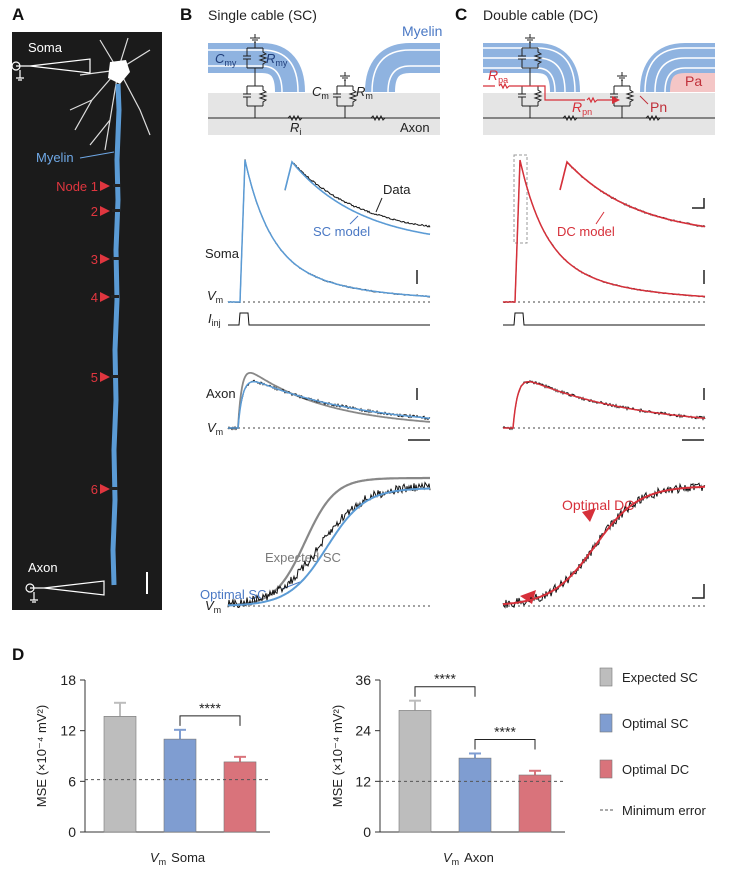 This screenshot has width=729, height=871. Describe the element at coordinates (262, 15) in the screenshot. I see `panel-title: Single cable (SC)` at that location.